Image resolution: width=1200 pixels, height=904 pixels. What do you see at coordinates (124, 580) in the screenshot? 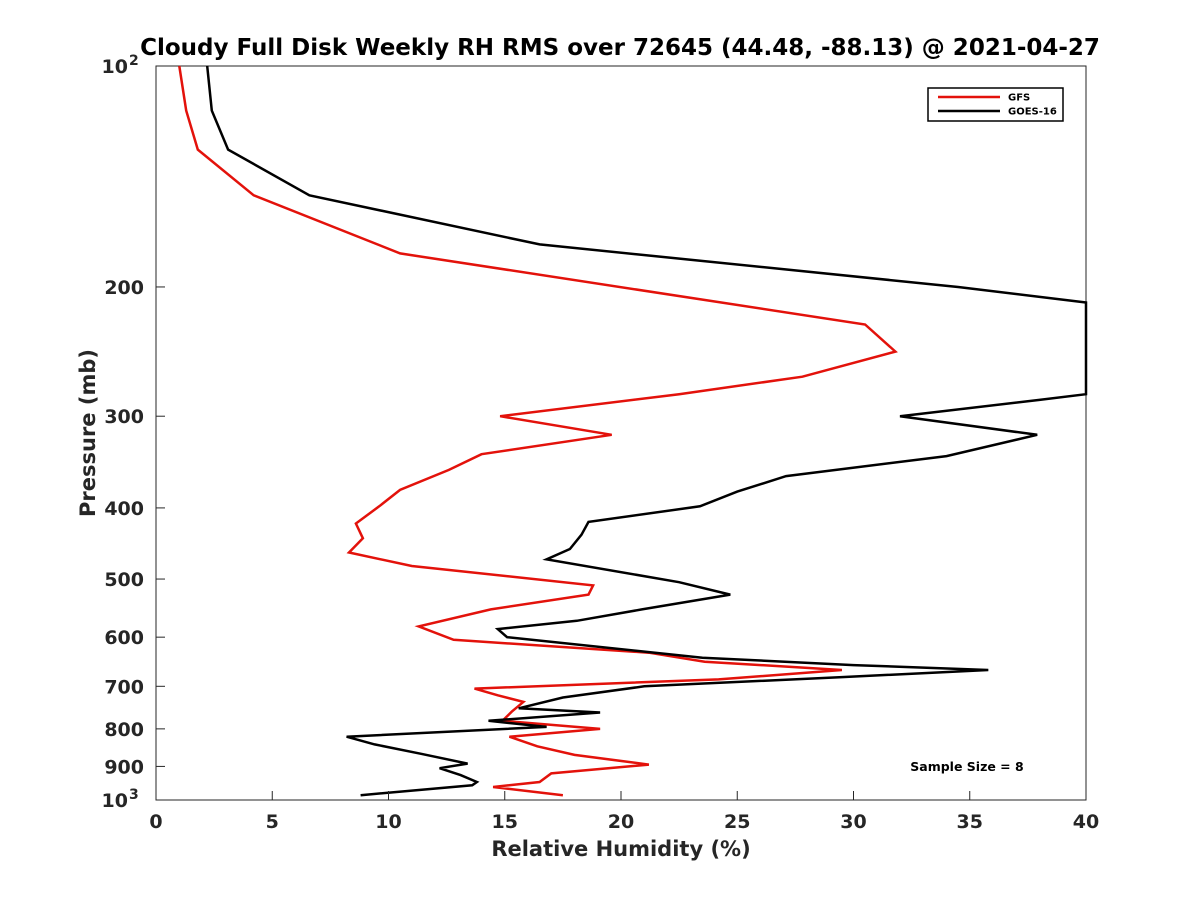
I see `y-tick-label: 500` at bounding box center [124, 580].